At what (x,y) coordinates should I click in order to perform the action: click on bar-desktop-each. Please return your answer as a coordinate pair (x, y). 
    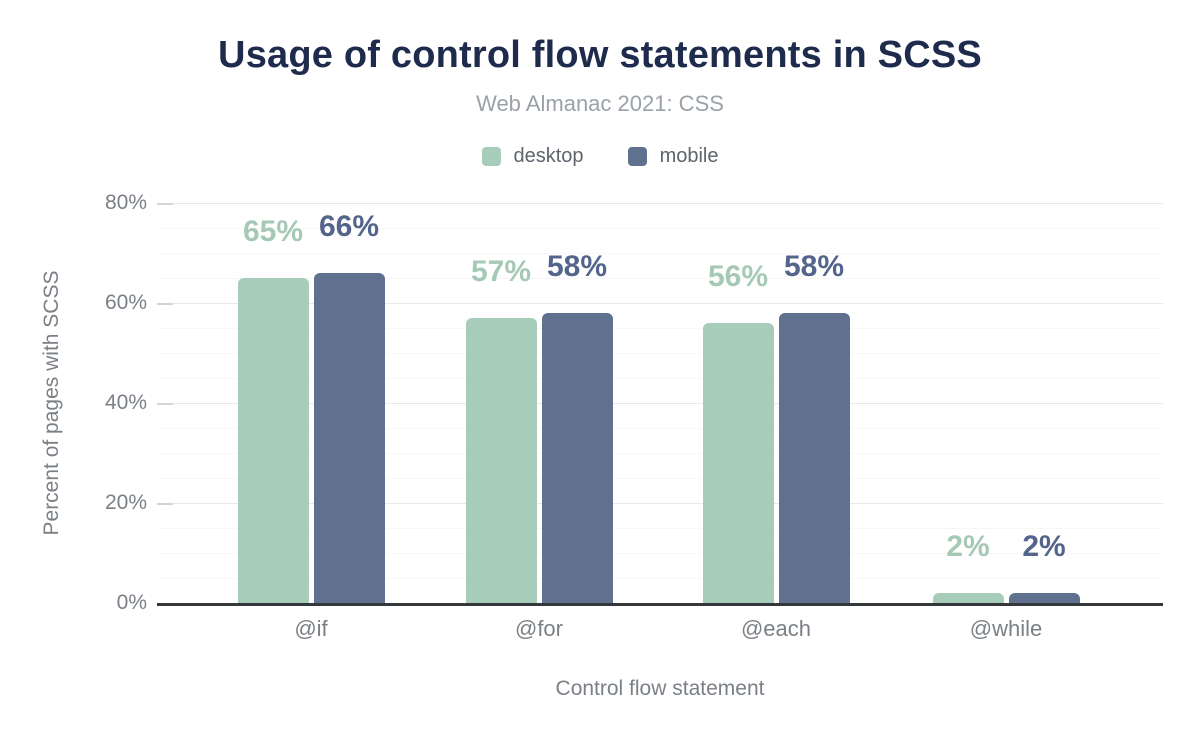
    Looking at the image, I should click on (738, 463).